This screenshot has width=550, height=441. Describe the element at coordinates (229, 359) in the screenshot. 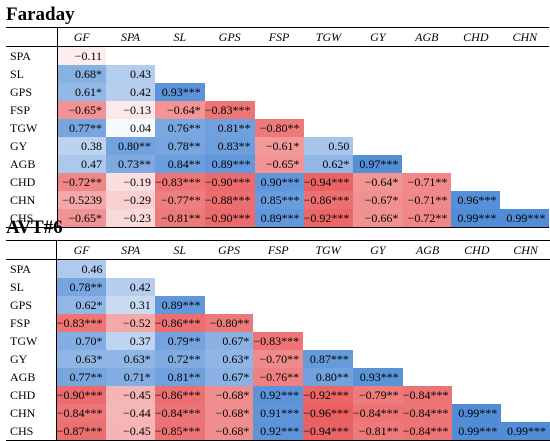

I see `correlation-cell: 0.63*` at that location.